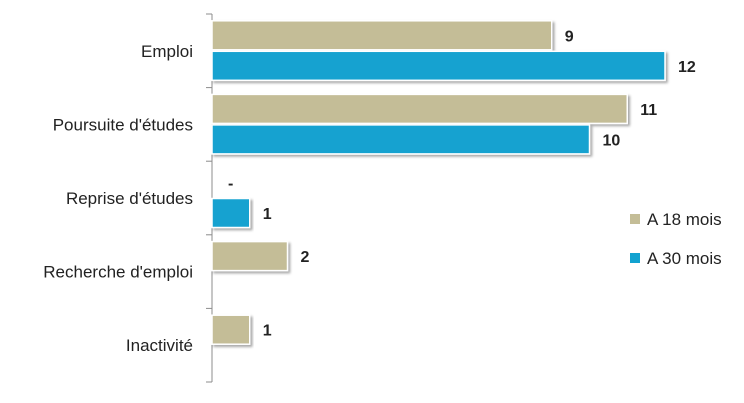 This screenshot has width=744, height=403. What do you see at coordinates (676, 239) in the screenshot?
I see `legend: A 18 mois A 30 mois` at bounding box center [676, 239].